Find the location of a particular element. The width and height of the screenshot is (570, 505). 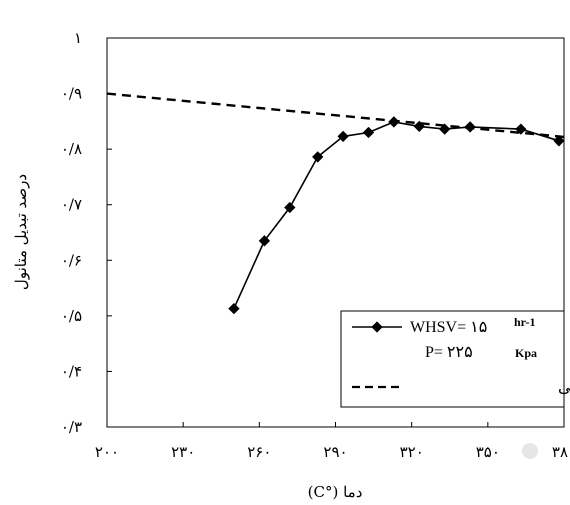

y-tick-label: ۰/۵ is located at coordinates (71, 316).